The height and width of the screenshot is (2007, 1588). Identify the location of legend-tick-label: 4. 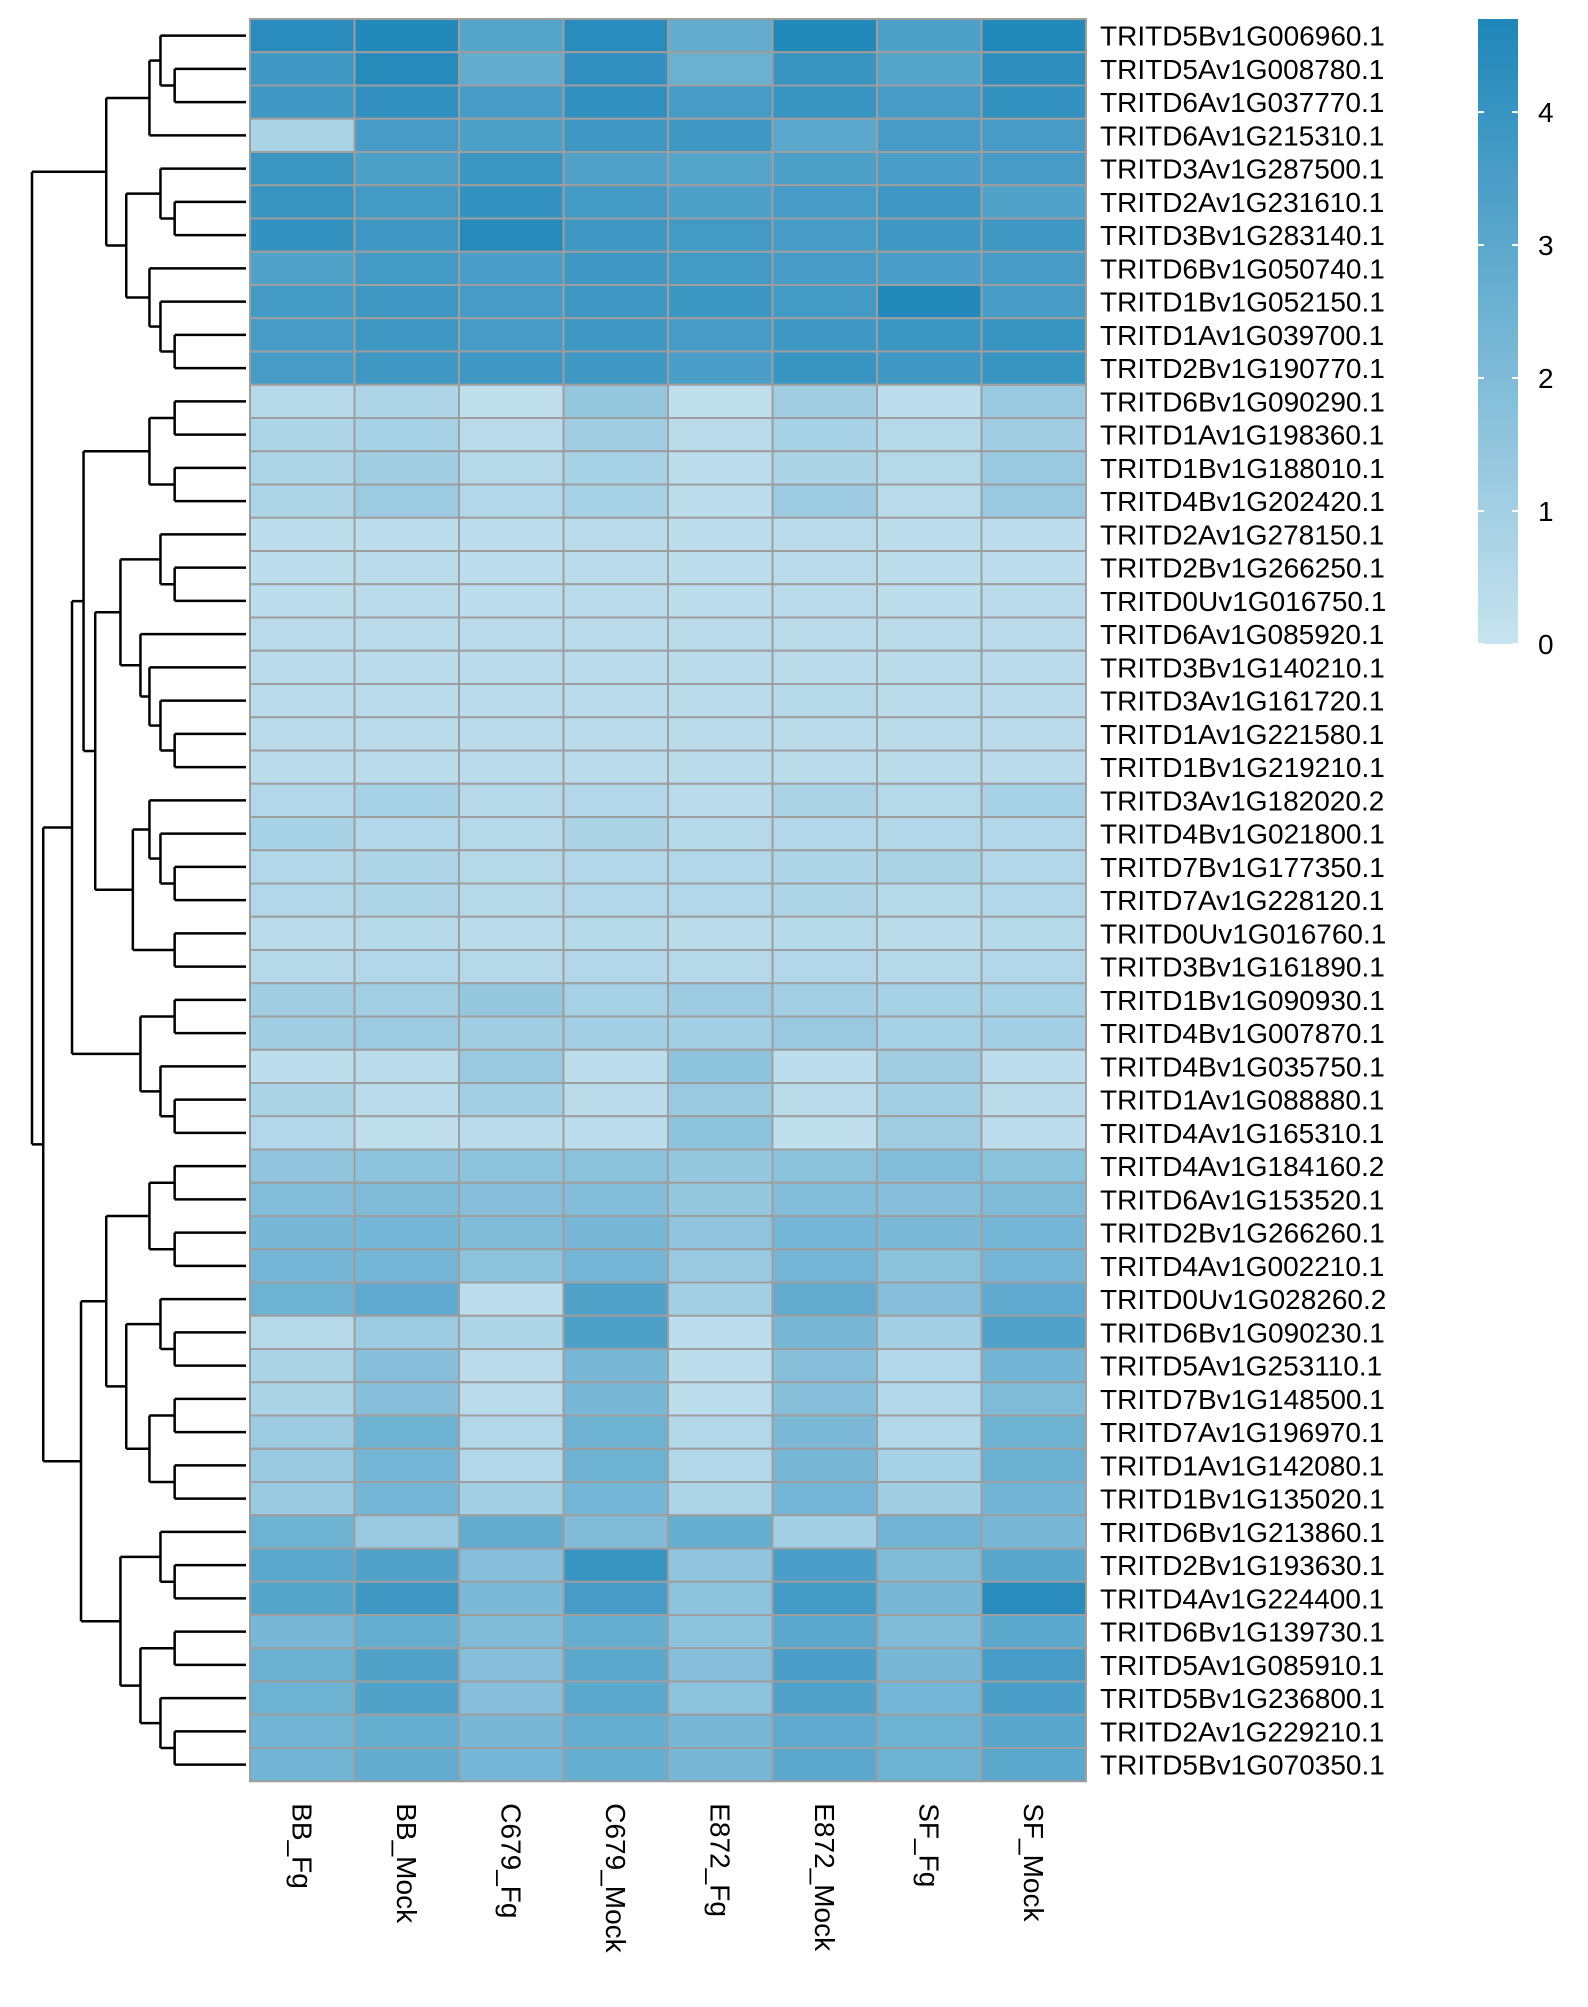
(1546, 112).